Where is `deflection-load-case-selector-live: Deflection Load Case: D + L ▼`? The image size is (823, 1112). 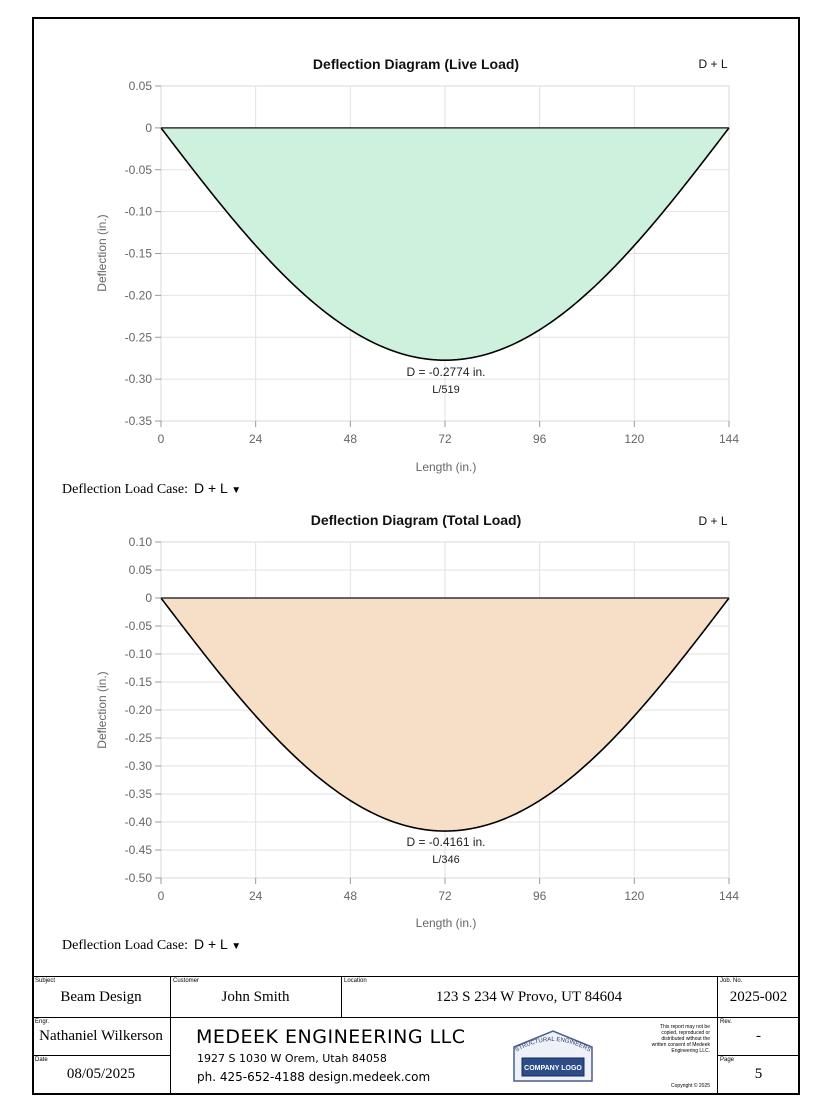 deflection-load-case-selector-live: Deflection Load Case: D + L ▼ is located at coordinates (151, 489).